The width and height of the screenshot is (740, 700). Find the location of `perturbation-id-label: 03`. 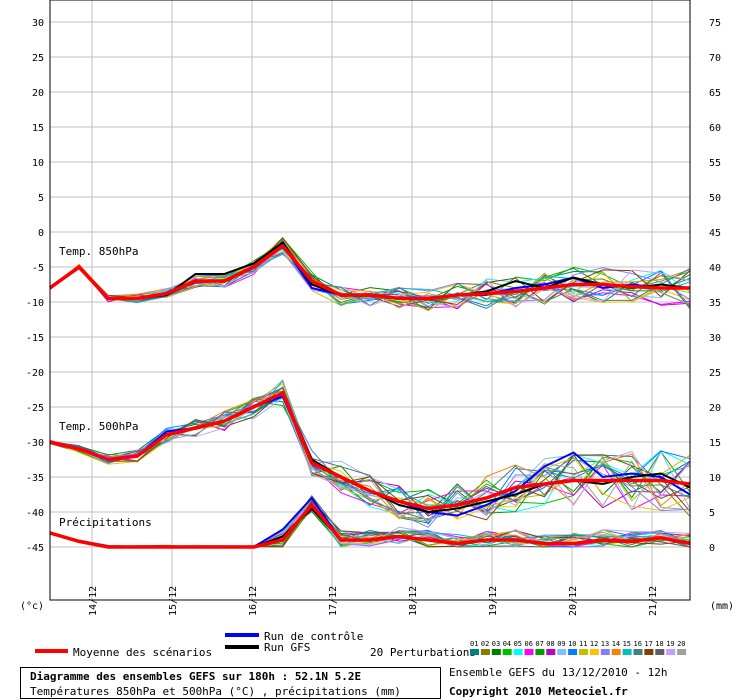

perturbation-id-label: 03 is located at coordinates (496, 644).